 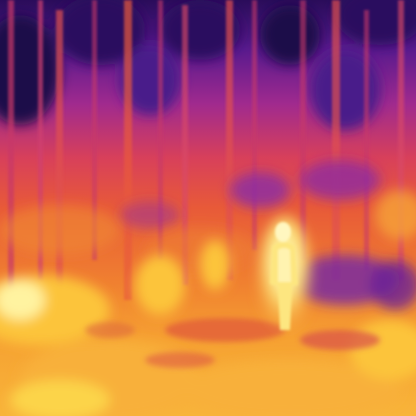 I want to click on person-body, so click(x=284, y=276).